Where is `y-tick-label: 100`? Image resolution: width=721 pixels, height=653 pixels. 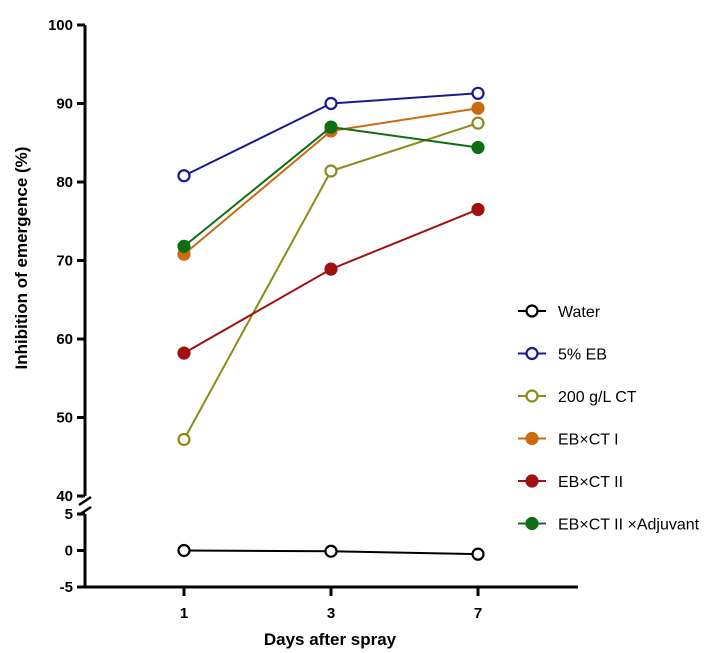
y-tick-label: 100 is located at coordinates (60, 25).